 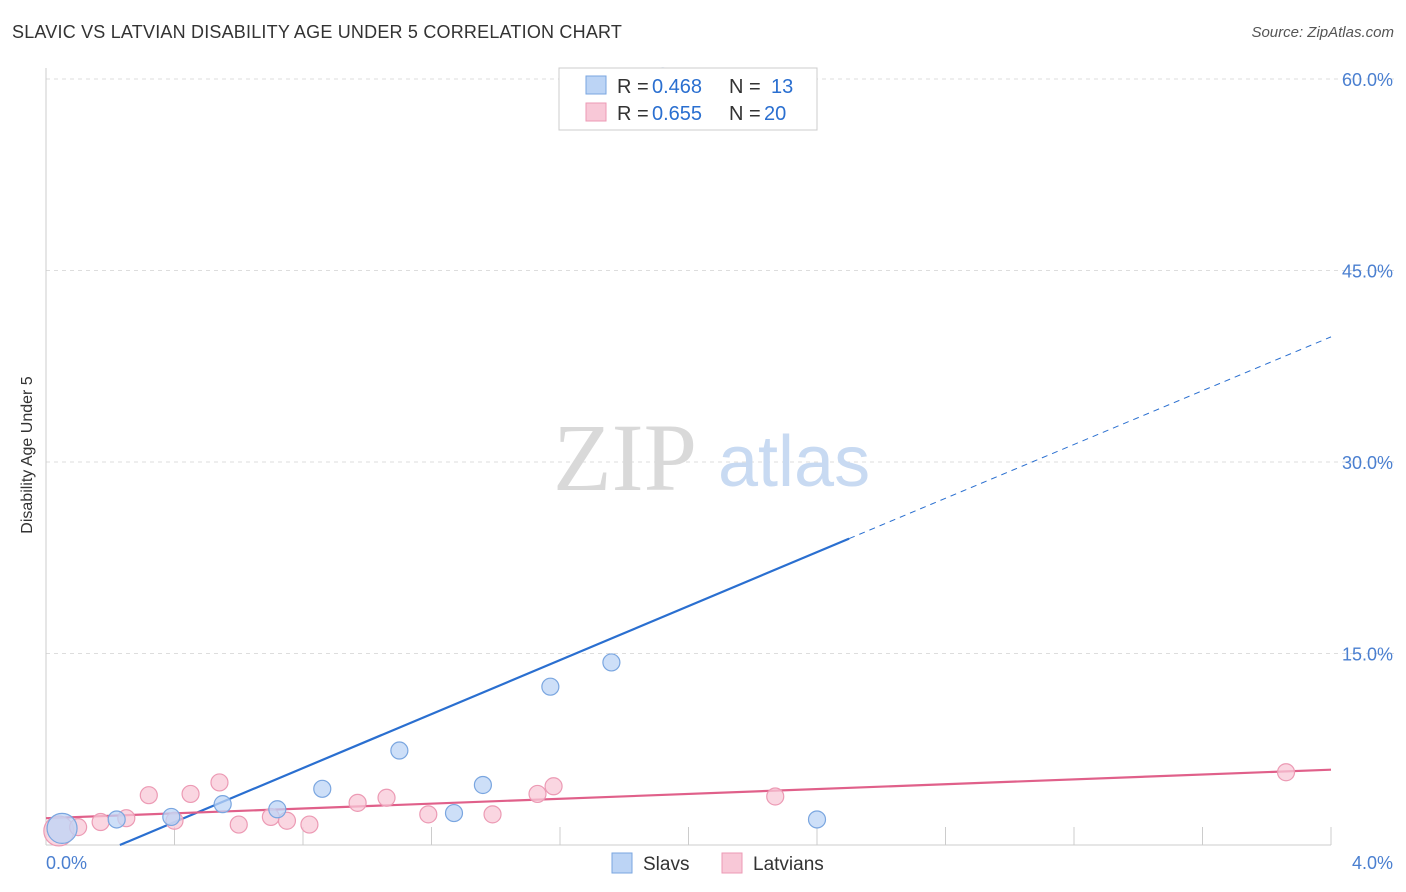 What do you see at coordinates (782, 87) in the screenshot?
I see `legend-slavs-n-value: 13` at bounding box center [782, 87].